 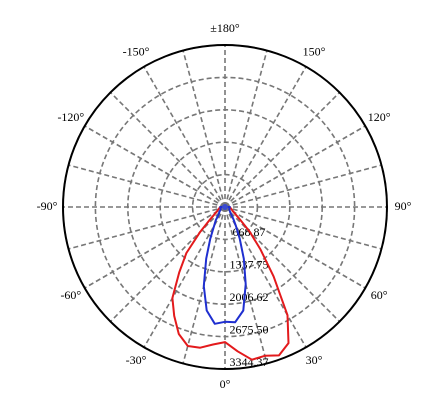 I want to click on theta-tick-label: -60°, so click(x=70, y=295).